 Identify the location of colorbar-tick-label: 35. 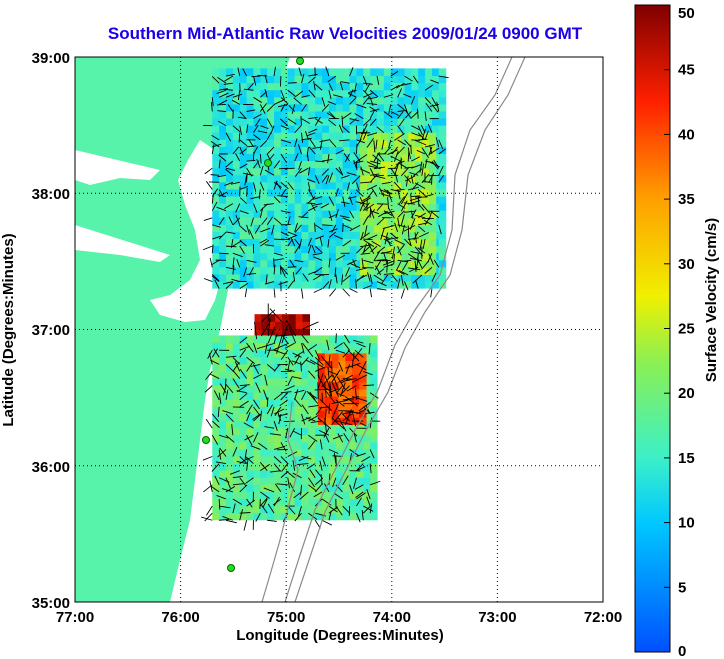
(686, 199).